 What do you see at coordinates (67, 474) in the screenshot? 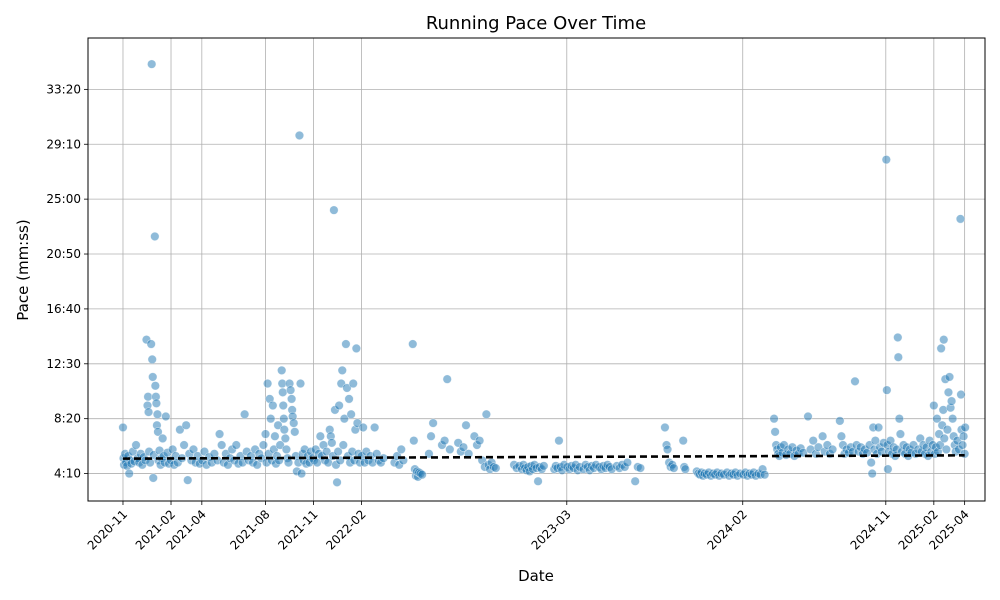
I see `y-tick-label: 4:10` at bounding box center [67, 474].